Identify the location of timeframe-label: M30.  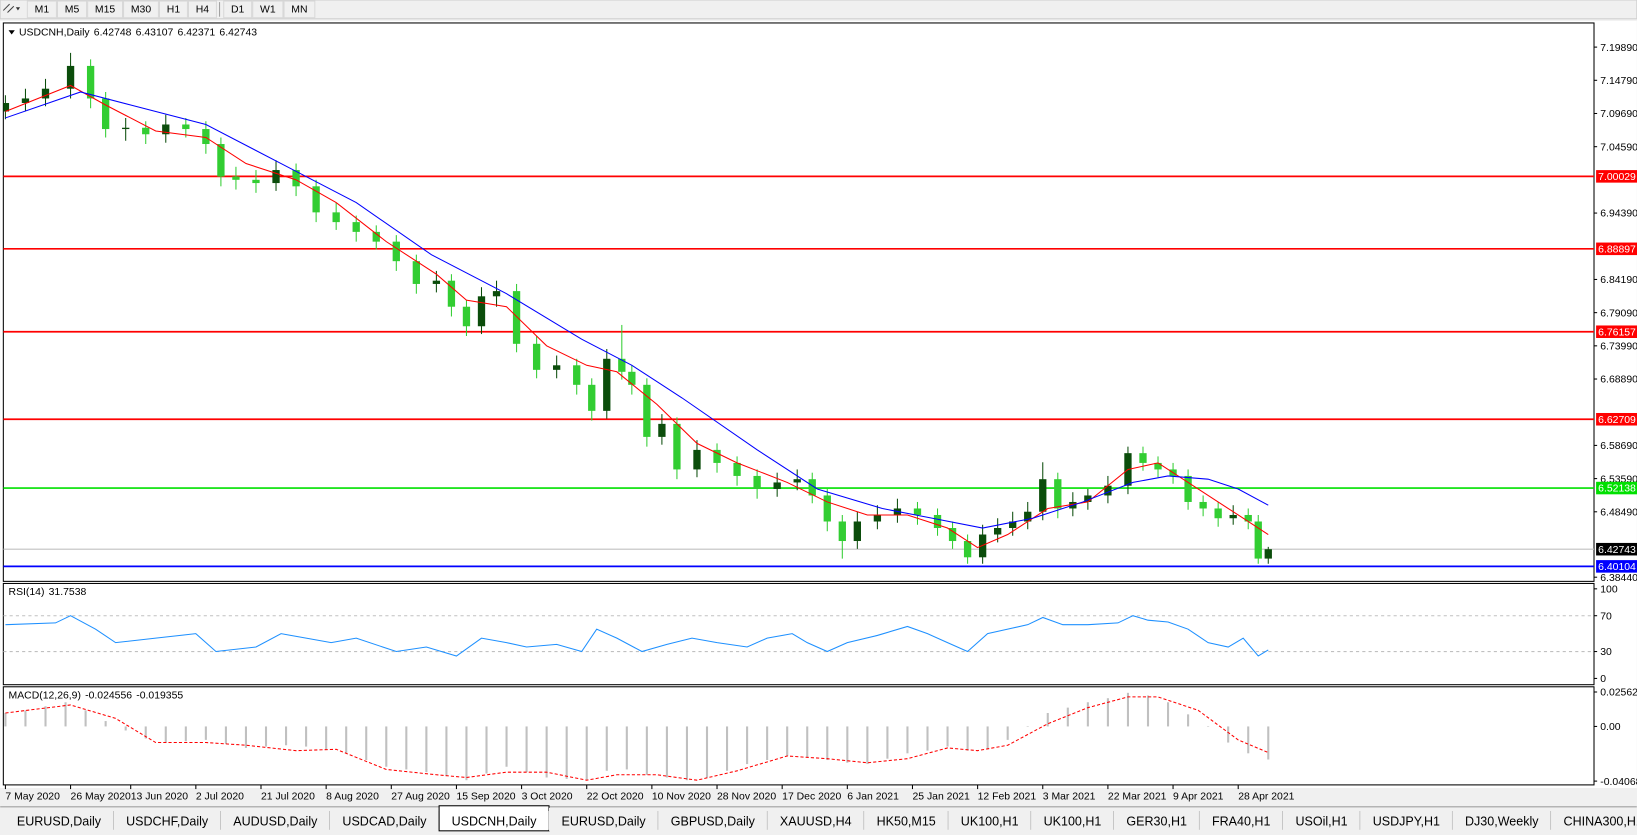
(141, 10).